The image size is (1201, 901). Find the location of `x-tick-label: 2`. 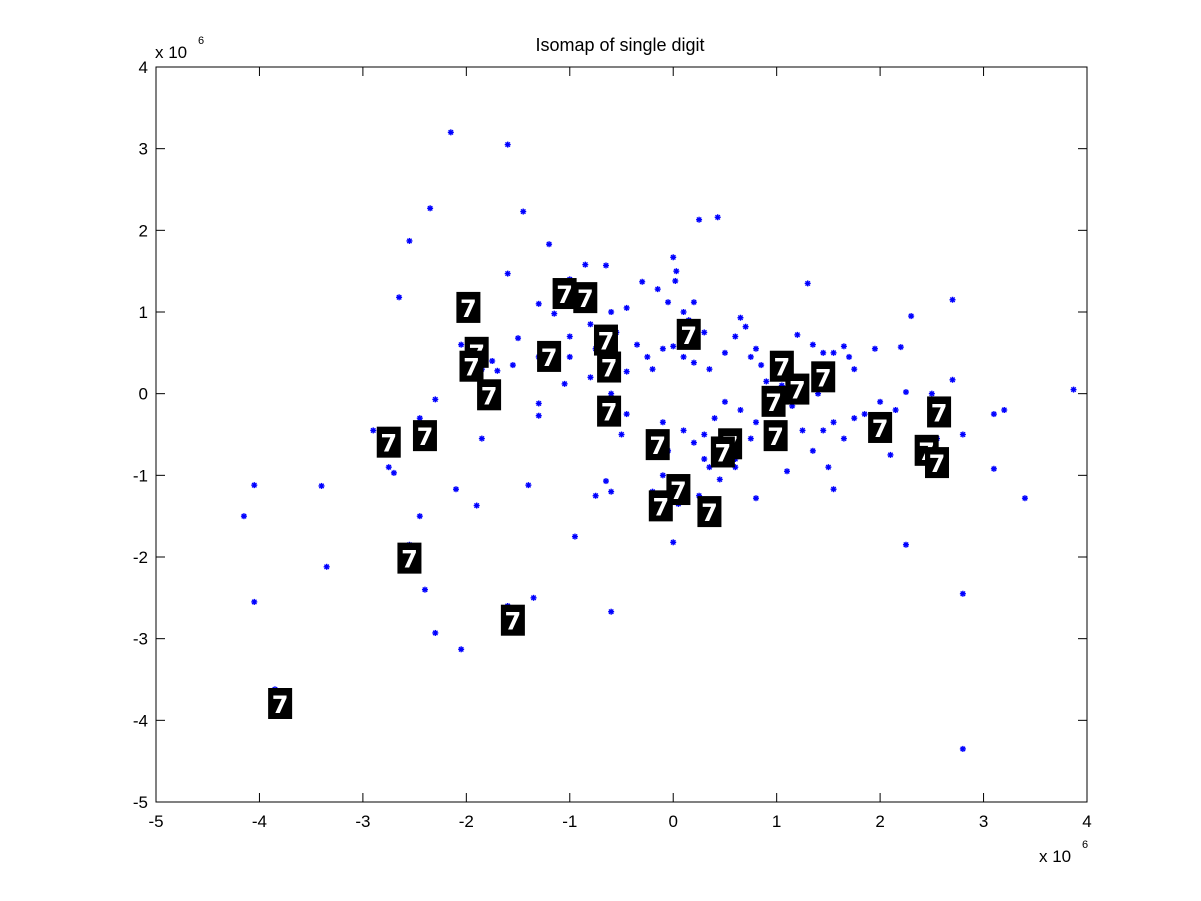

x-tick-label: 2 is located at coordinates (879, 821).